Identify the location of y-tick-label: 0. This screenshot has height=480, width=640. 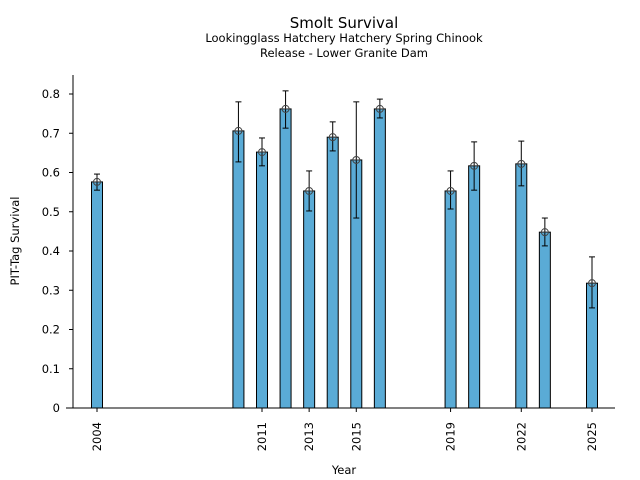
(56, 408).